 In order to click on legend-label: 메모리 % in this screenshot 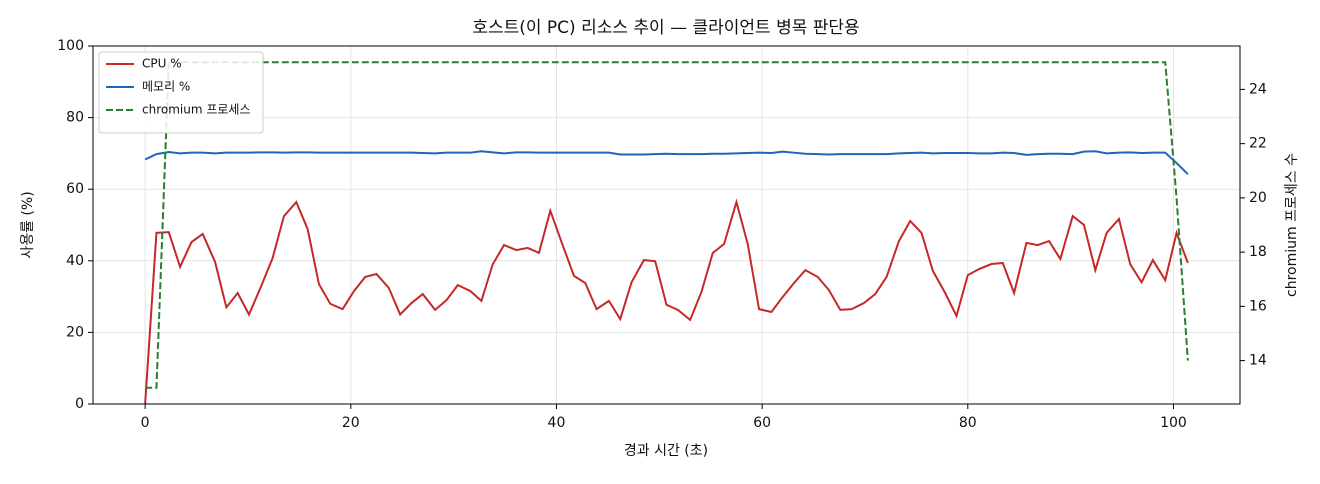, I will do `click(166, 87)`.